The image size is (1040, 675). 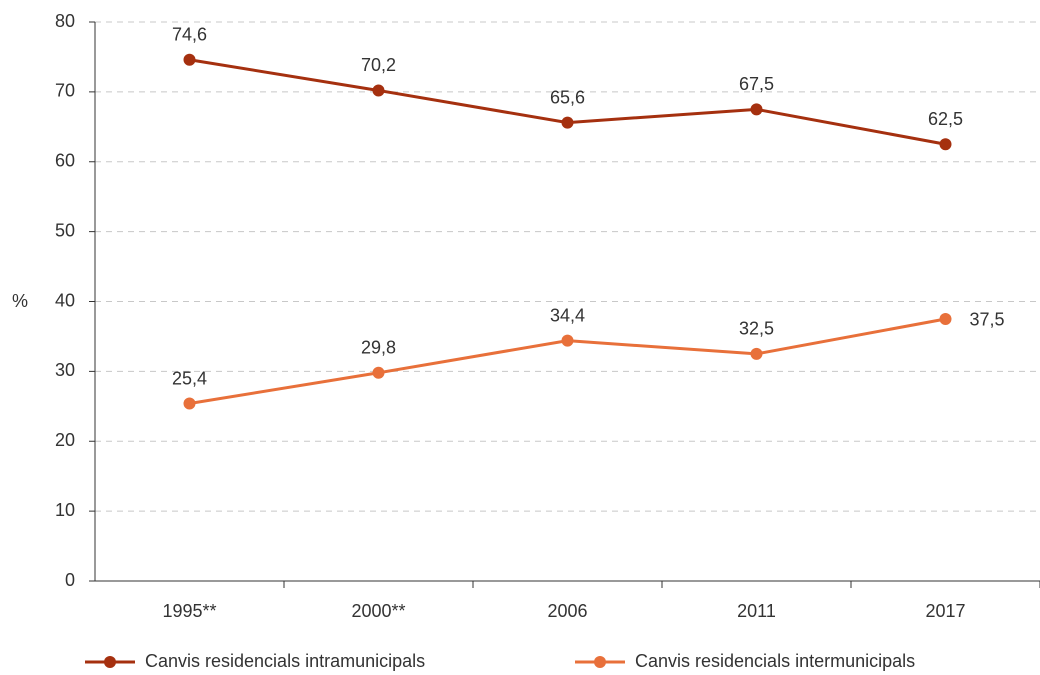 What do you see at coordinates (189, 378) in the screenshot?
I see `data-label: 25,4` at bounding box center [189, 378].